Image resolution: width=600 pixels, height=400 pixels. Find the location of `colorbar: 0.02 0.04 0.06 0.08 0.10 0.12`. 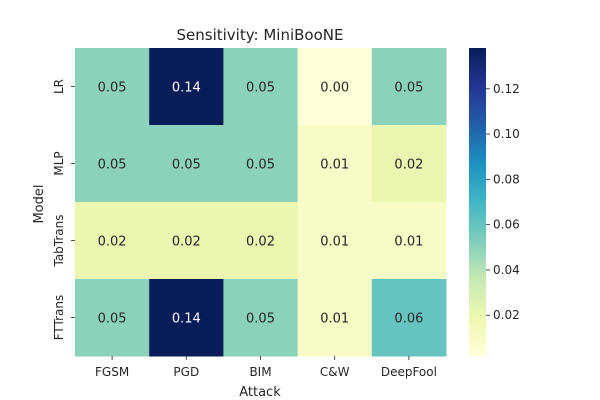

colorbar: 0.02 0.04 0.06 0.08 0.10 0.12 is located at coordinates (494, 202).